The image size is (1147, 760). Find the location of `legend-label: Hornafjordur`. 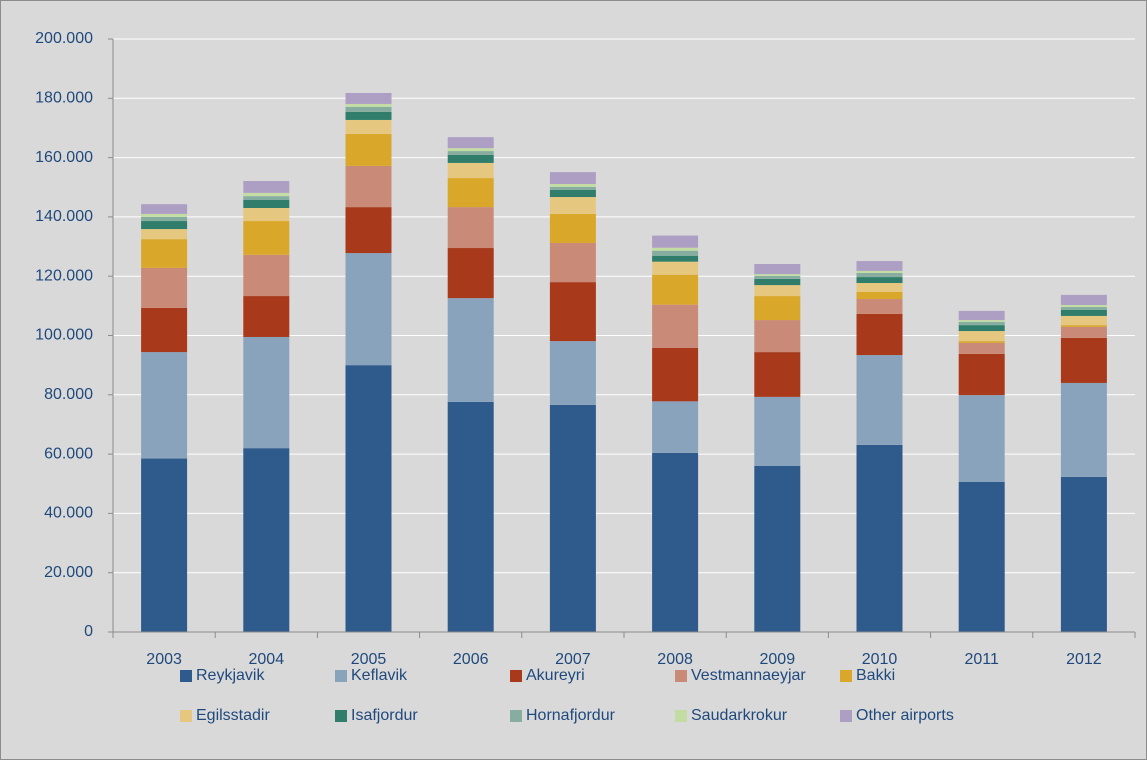

legend-label: Hornafjordur is located at coordinates (571, 715).